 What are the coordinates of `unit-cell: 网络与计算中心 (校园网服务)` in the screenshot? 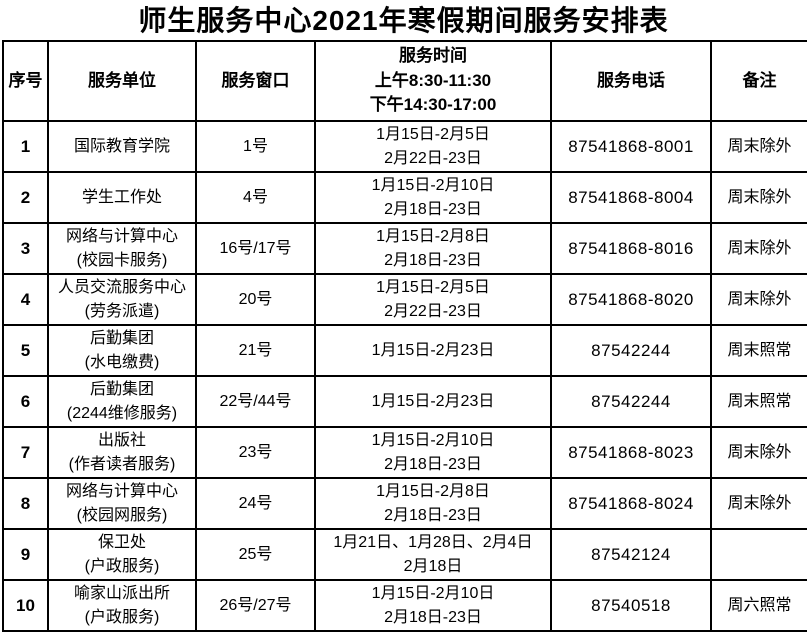 It's located at (122, 503).